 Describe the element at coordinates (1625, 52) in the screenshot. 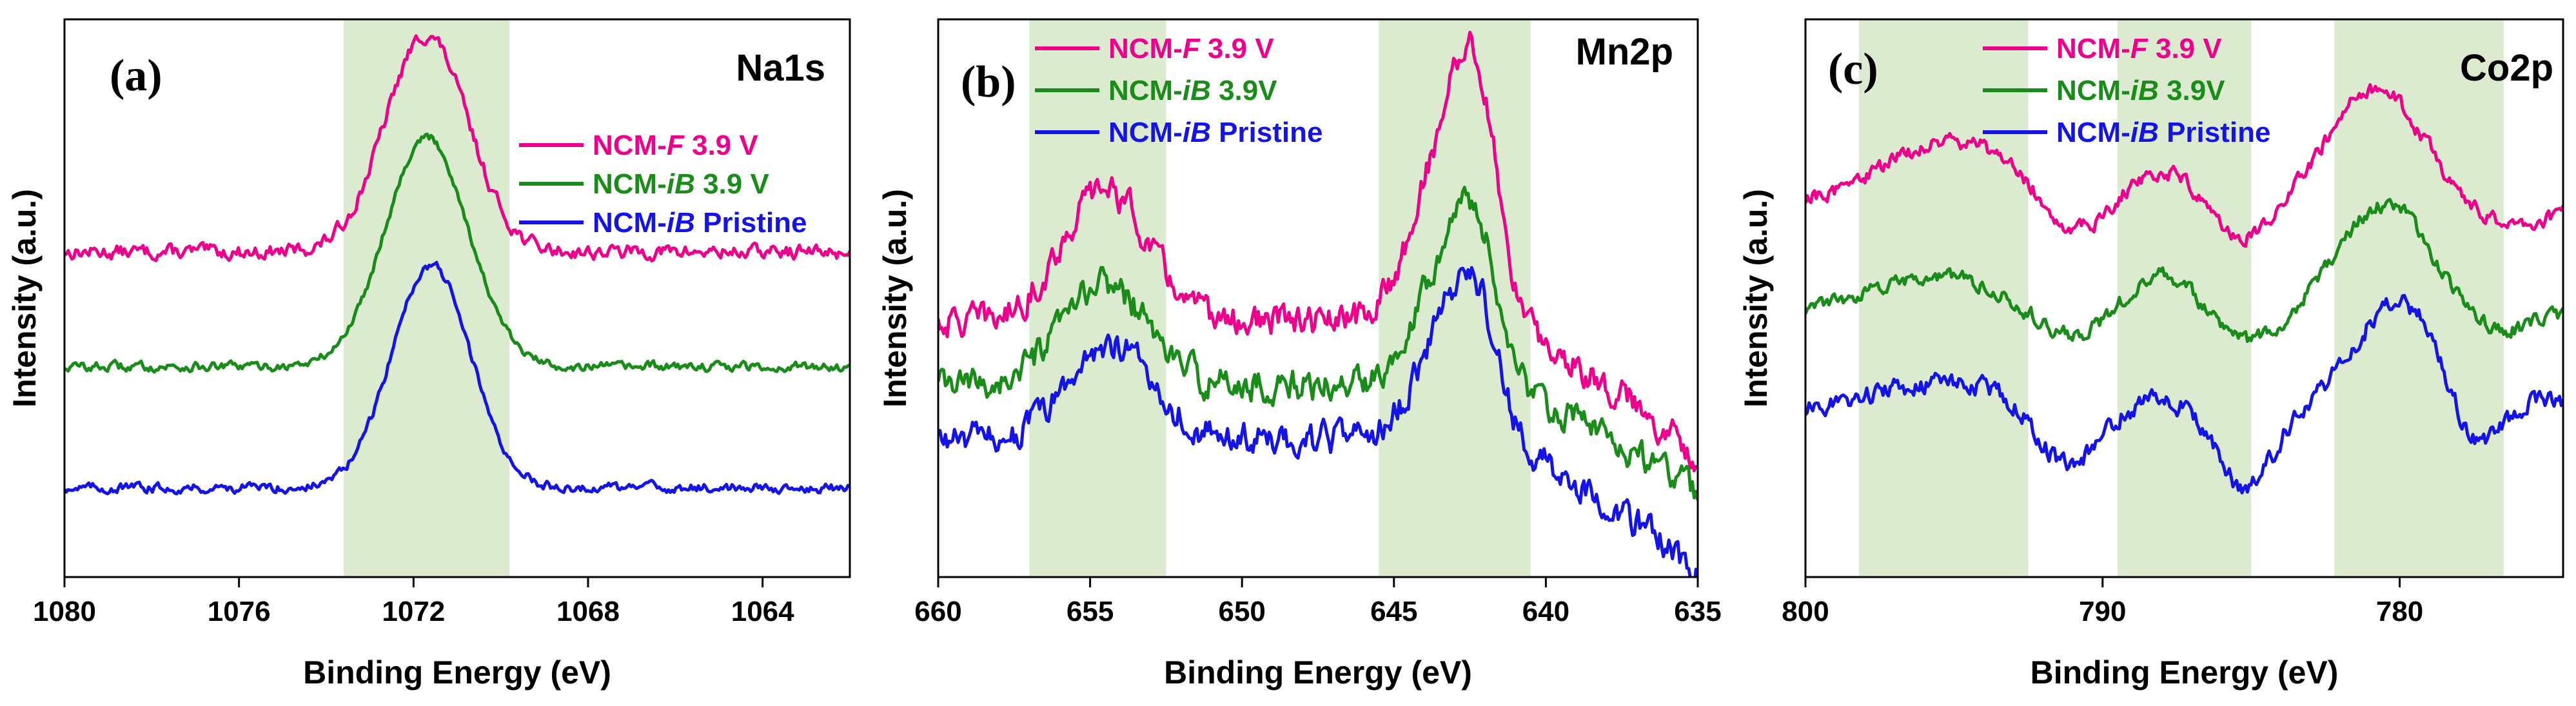

I see `element-title: Mn2p` at that location.